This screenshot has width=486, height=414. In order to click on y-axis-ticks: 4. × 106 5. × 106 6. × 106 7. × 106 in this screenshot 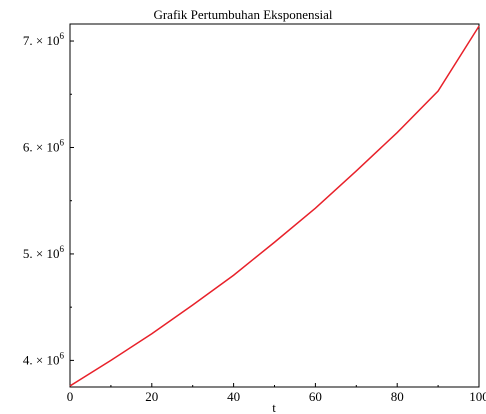, I will do `click(48, 199)`.